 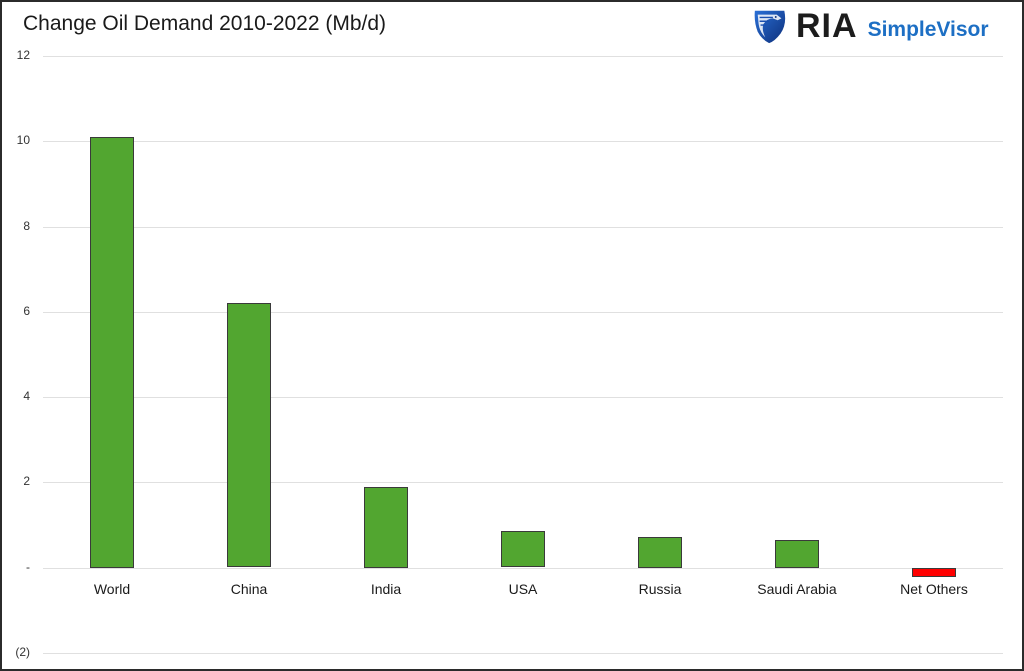 I want to click on bar-russia, so click(x=660, y=552).